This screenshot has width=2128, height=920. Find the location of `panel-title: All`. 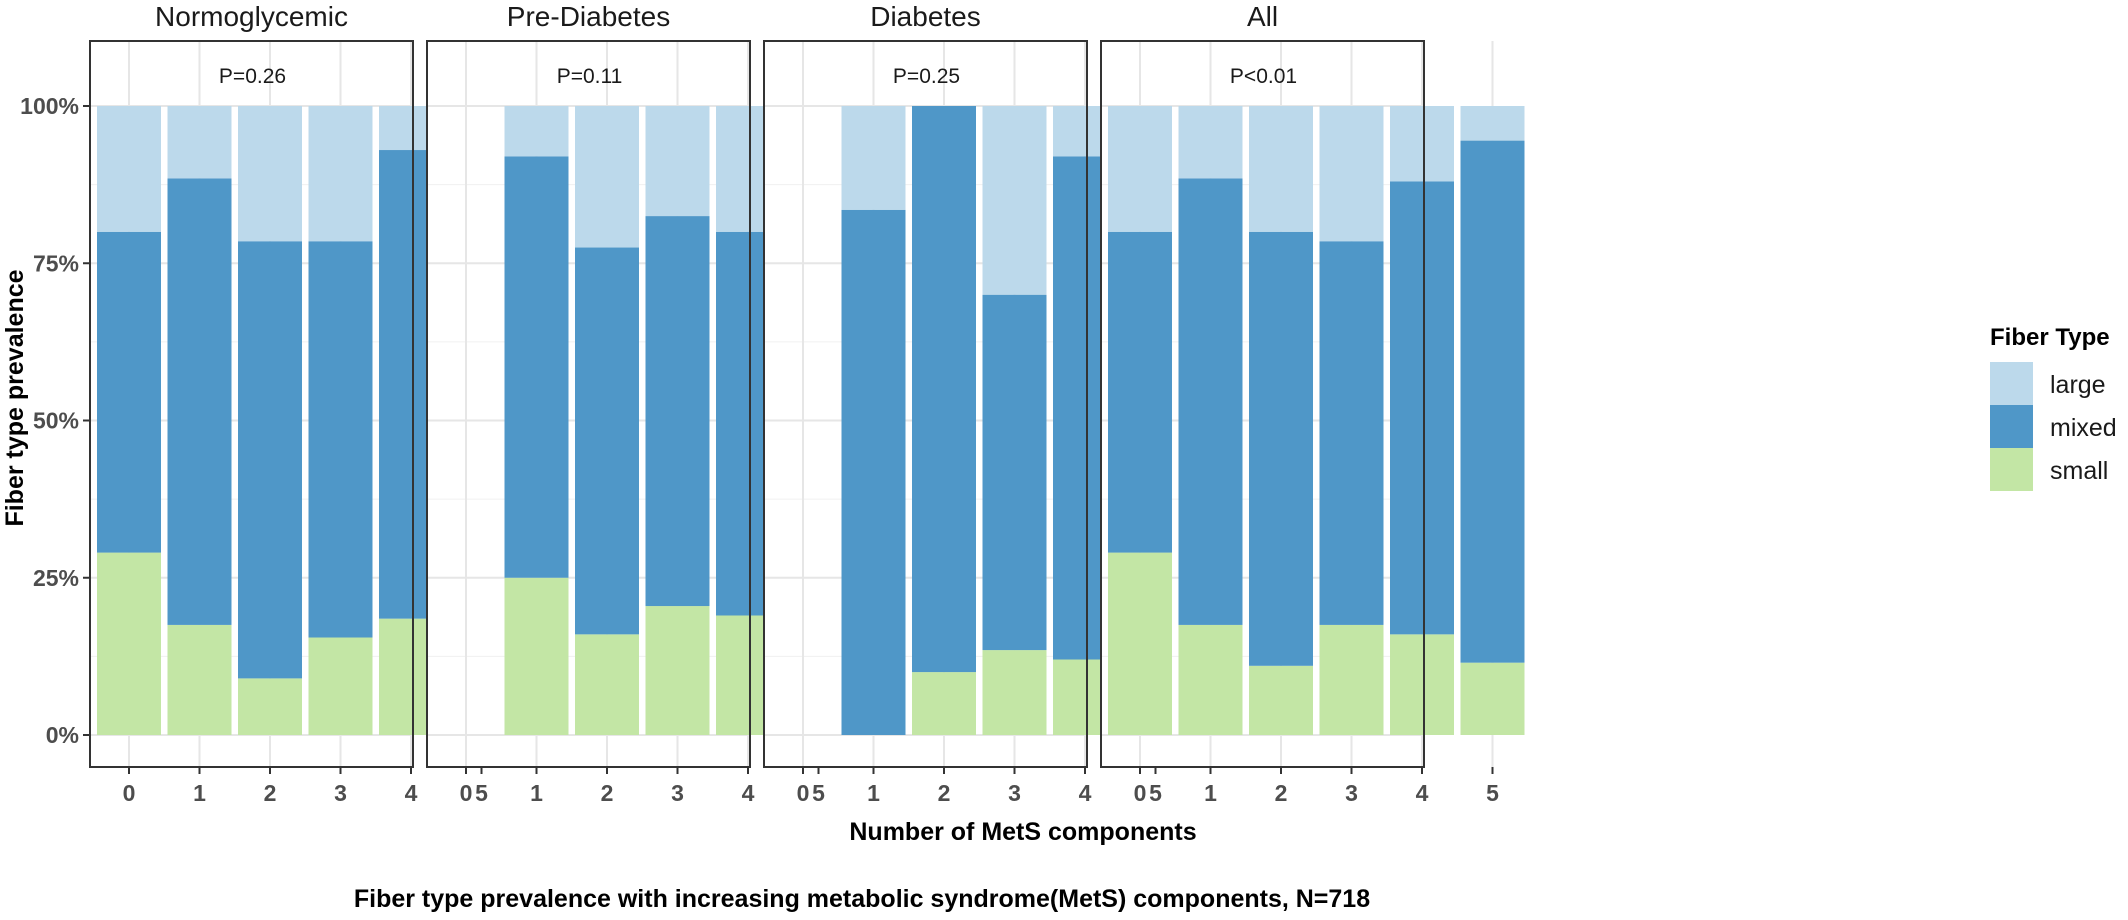

panel-title: All is located at coordinates (1262, 16).